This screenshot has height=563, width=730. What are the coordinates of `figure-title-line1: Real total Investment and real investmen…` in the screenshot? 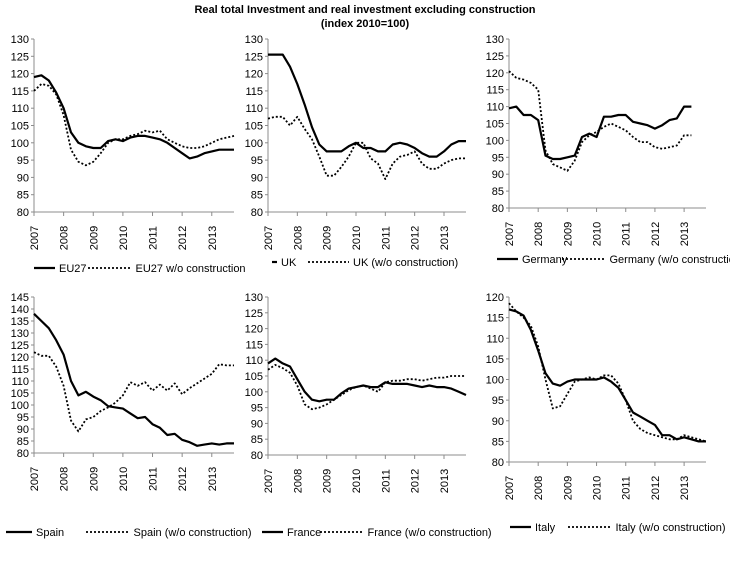 It's located at (365, 10).